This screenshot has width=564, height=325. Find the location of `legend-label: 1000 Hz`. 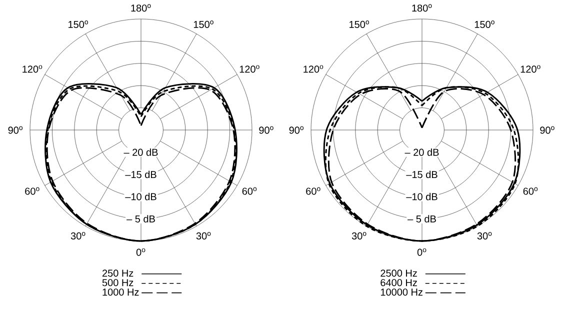

legend-label: 1000 Hz is located at coordinates (120, 292).